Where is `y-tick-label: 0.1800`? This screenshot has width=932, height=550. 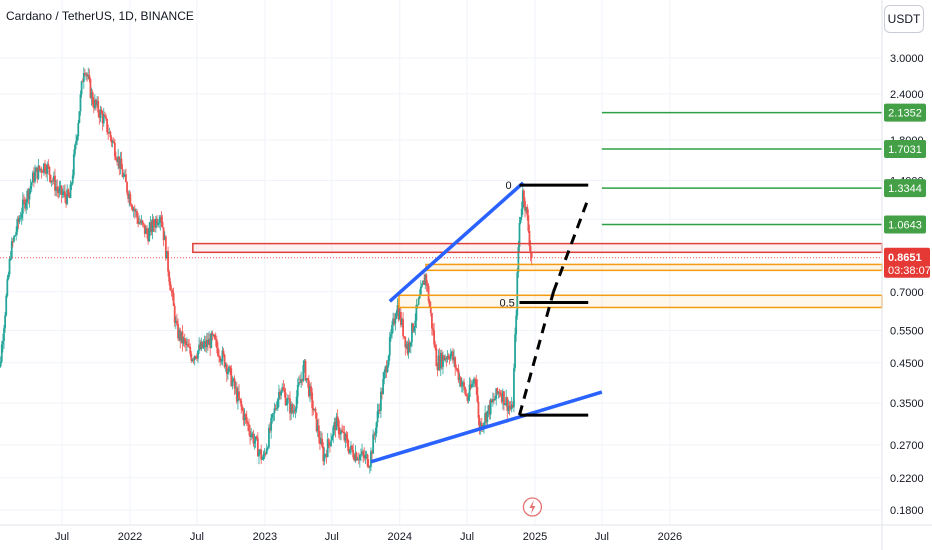
y-tick-label: 0.1800 is located at coordinates (907, 511).